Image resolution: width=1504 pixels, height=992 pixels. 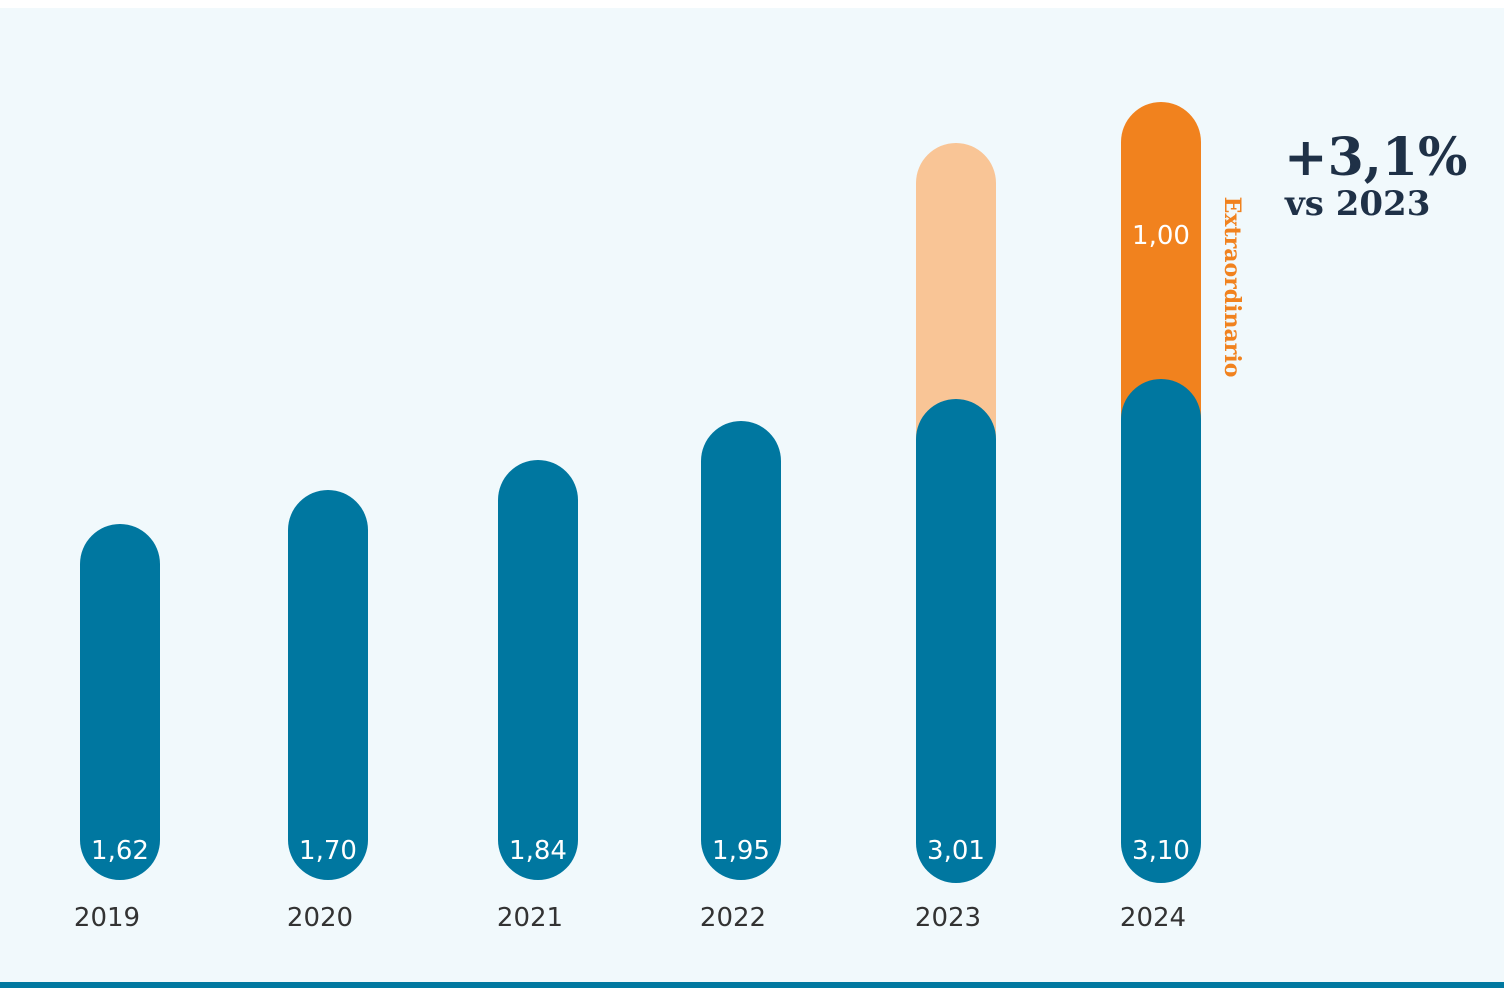 I want to click on extraordinario-label: Extraordinario, so click(x=1232, y=287).